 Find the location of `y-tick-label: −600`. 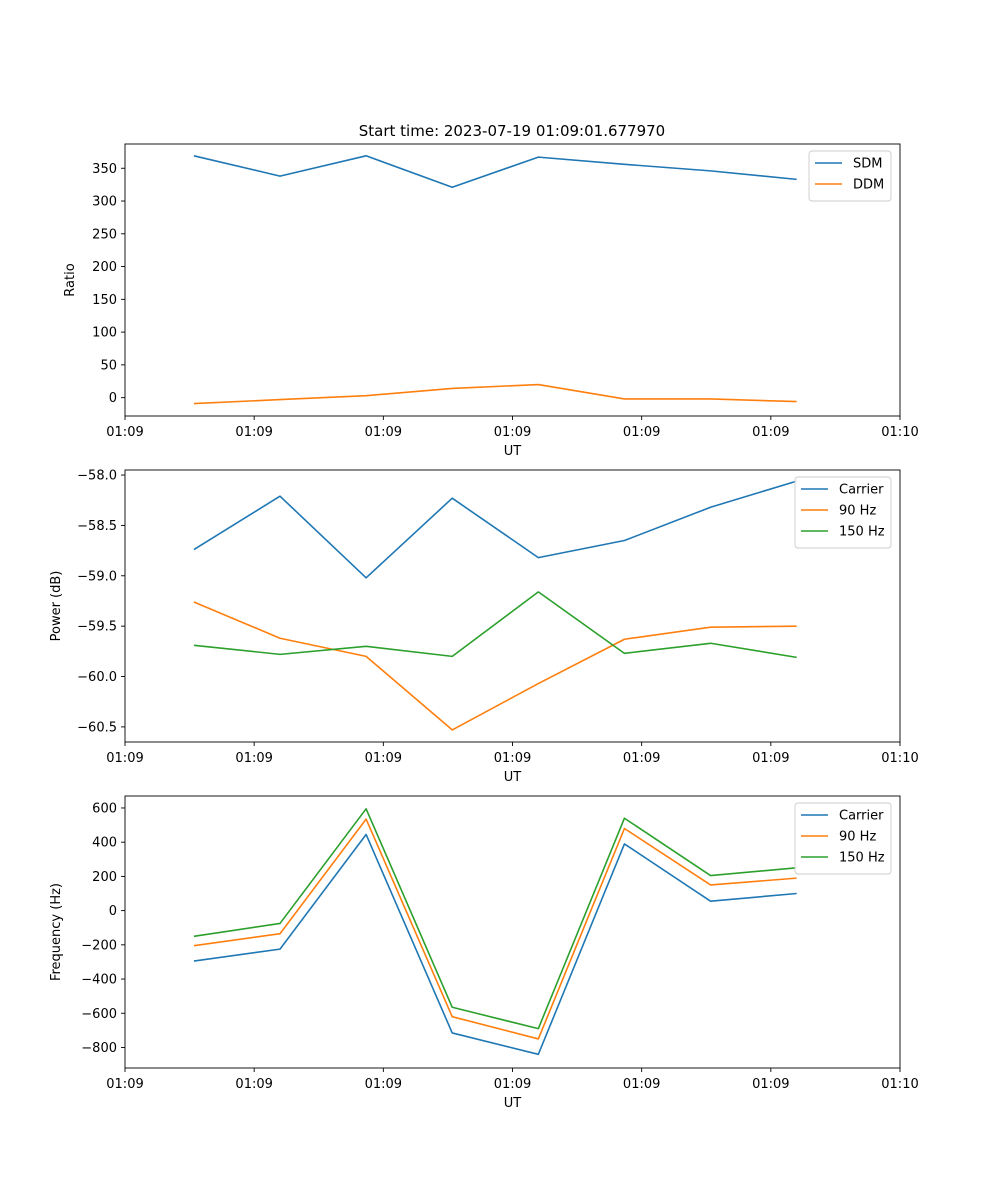

y-tick-label: −600 is located at coordinates (99, 1014).